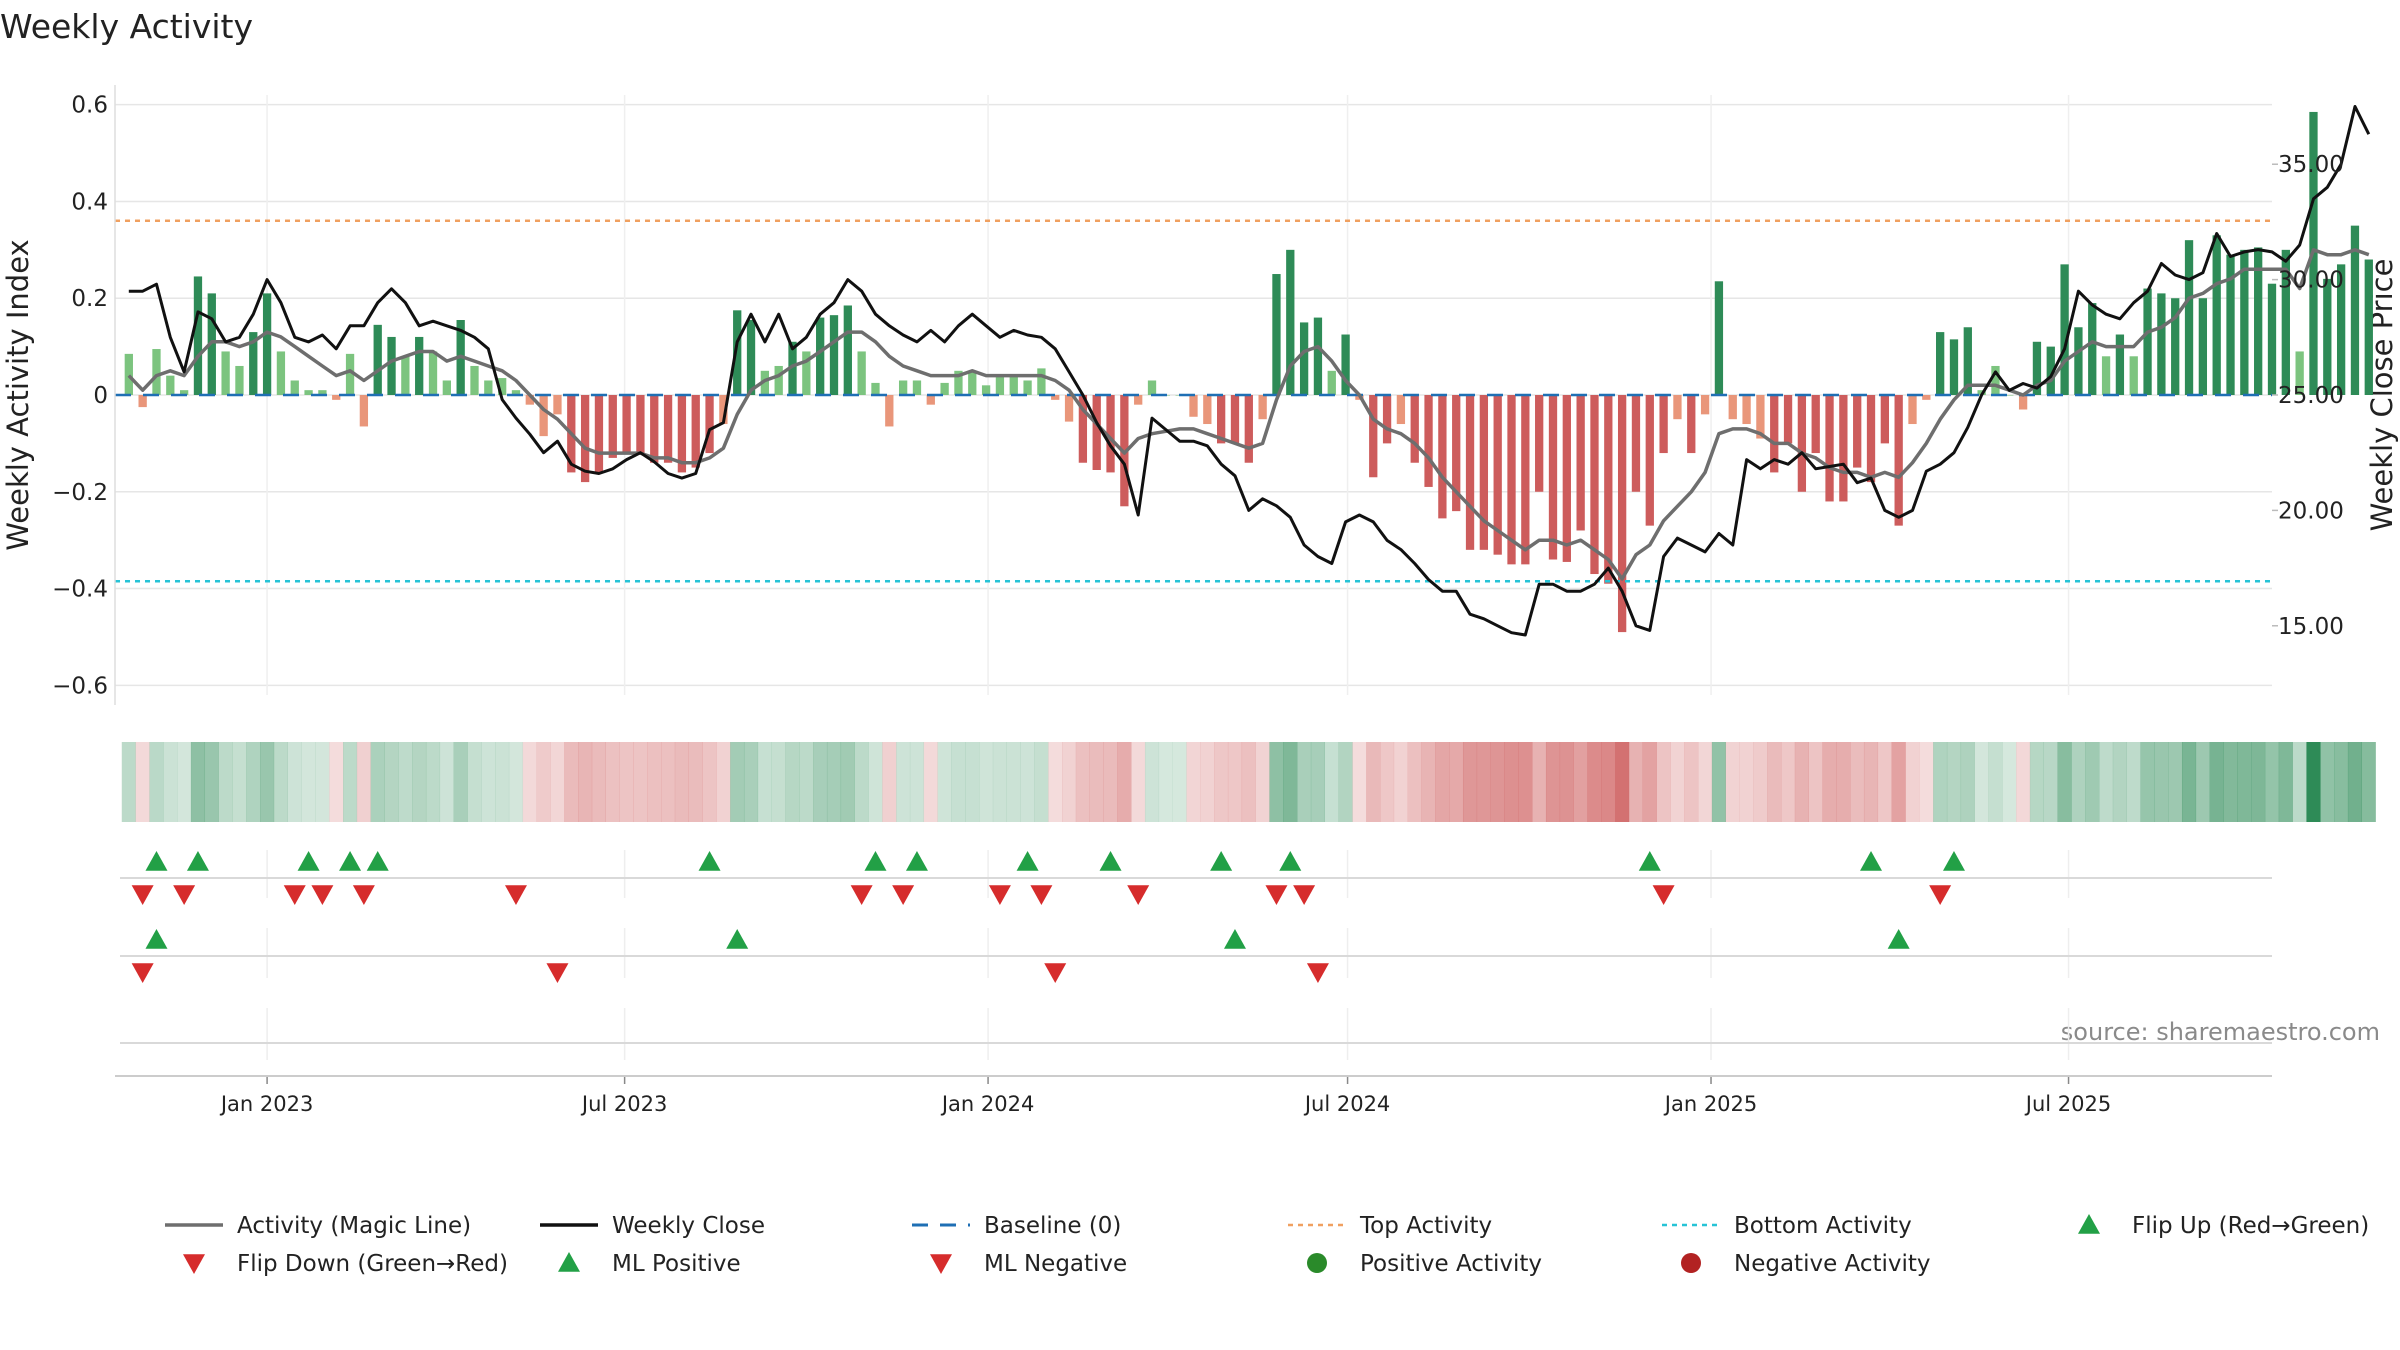  What do you see at coordinates (1823, 1226) in the screenshot?
I see `legend-label: Bottom Activity` at bounding box center [1823, 1226].